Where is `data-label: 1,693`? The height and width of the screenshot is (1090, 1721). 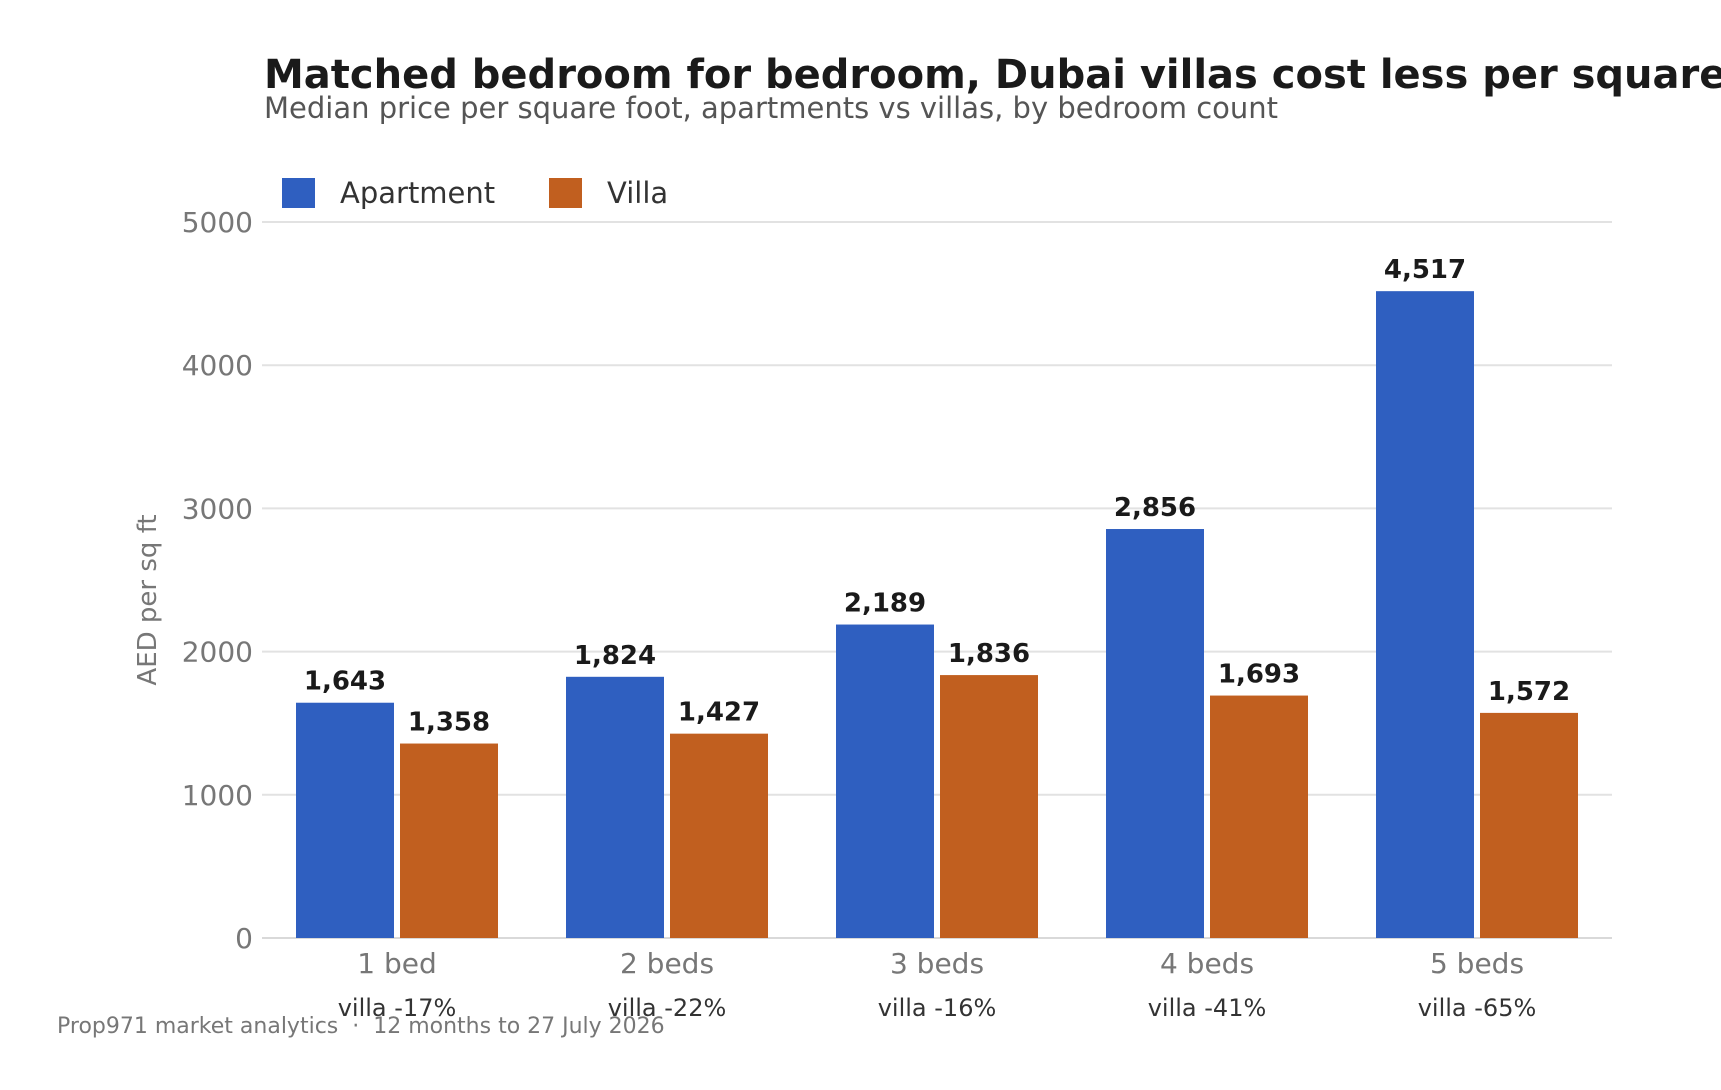 data-label: 1,693 is located at coordinates (1259, 675).